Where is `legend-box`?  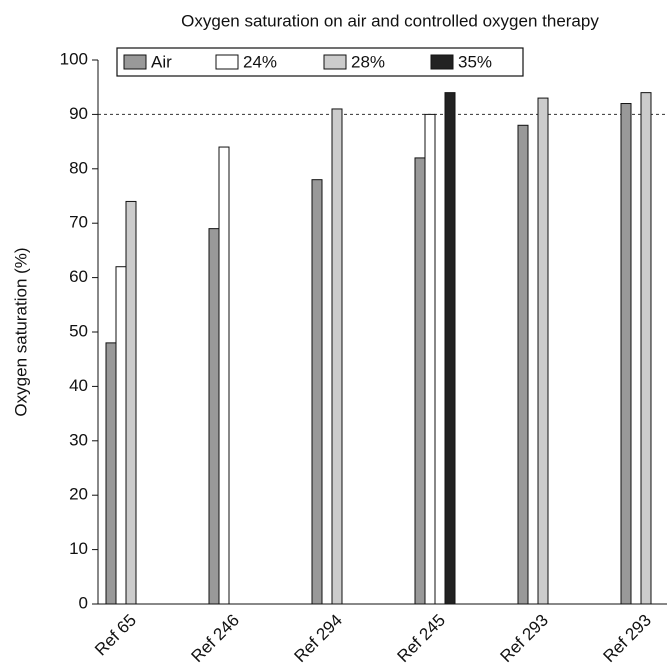 legend-box is located at coordinates (320, 62).